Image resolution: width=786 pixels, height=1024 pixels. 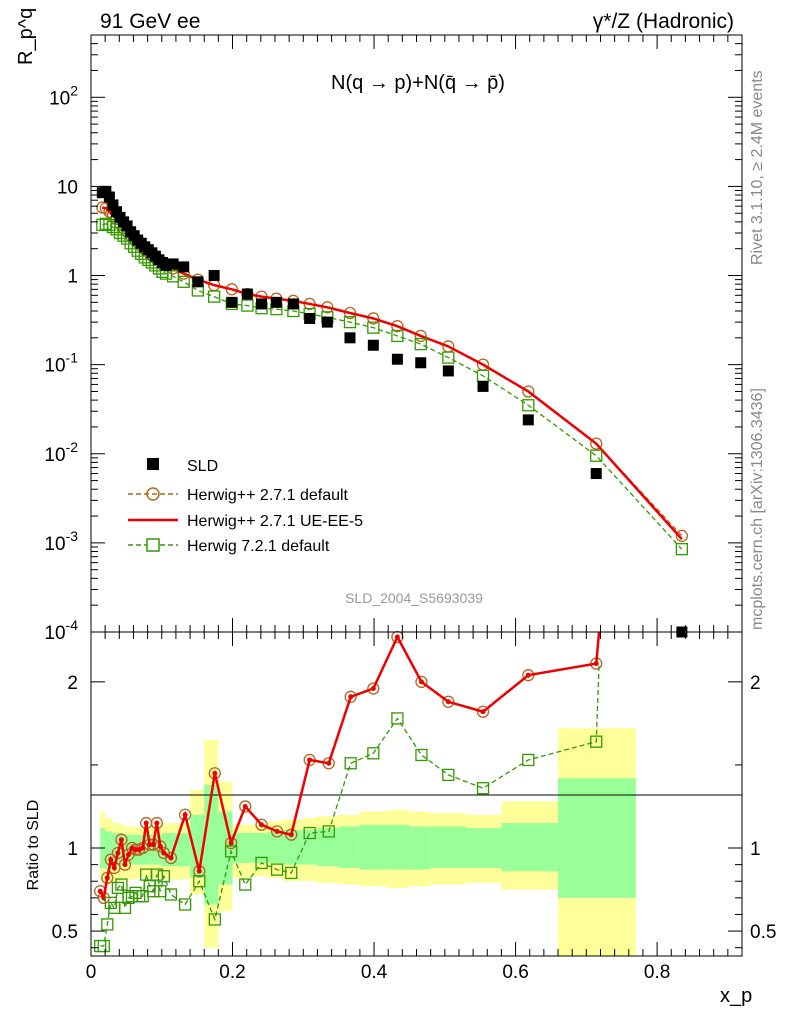 What do you see at coordinates (414, 598) in the screenshot?
I see `watermark-text: SLD_2004_S5693039` at bounding box center [414, 598].